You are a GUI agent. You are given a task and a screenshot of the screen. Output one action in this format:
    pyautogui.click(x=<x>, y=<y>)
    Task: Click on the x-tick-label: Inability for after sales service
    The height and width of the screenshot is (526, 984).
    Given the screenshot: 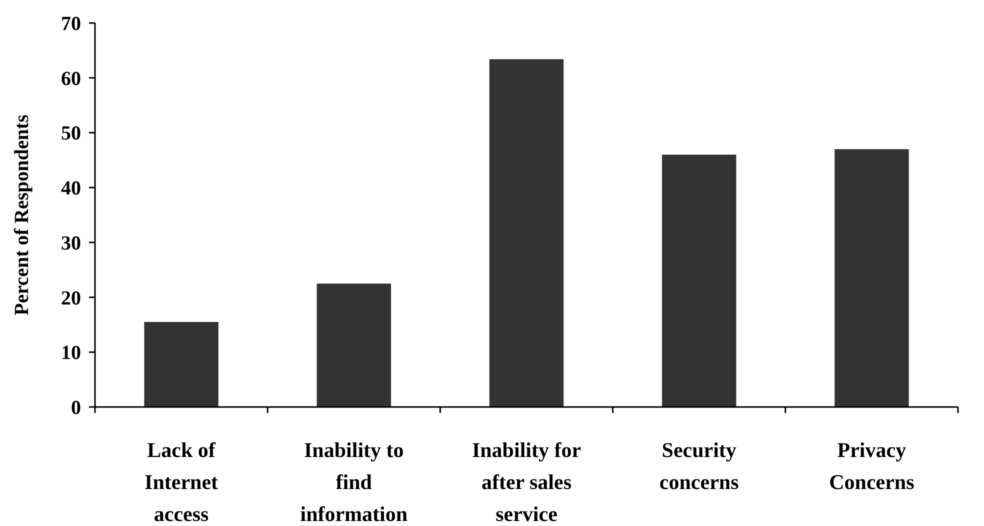 What is the action you would take?
    pyautogui.click(x=527, y=482)
    